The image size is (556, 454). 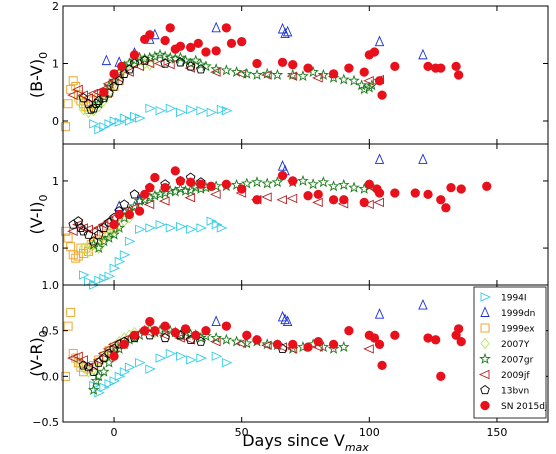 I want to click on x-tick-label: 100, so click(x=369, y=432).